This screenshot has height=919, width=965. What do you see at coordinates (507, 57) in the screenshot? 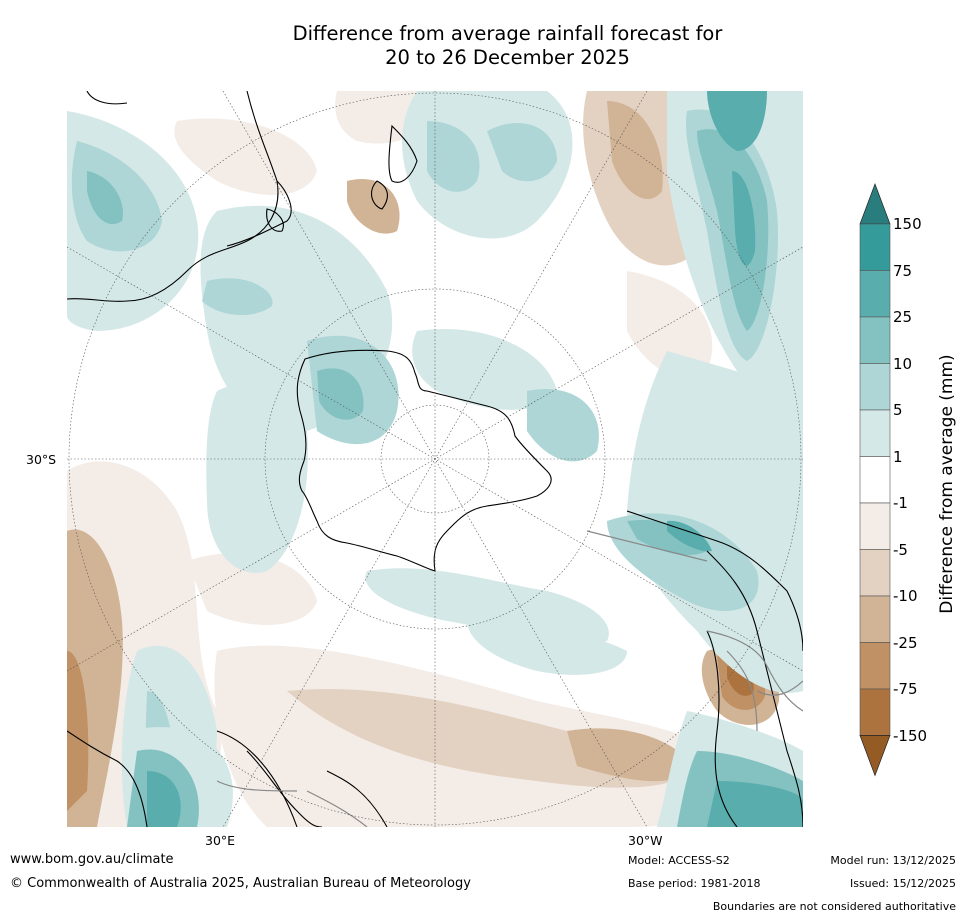
I see `chart-title-line2: 20 to 26 December 2025` at bounding box center [507, 57].